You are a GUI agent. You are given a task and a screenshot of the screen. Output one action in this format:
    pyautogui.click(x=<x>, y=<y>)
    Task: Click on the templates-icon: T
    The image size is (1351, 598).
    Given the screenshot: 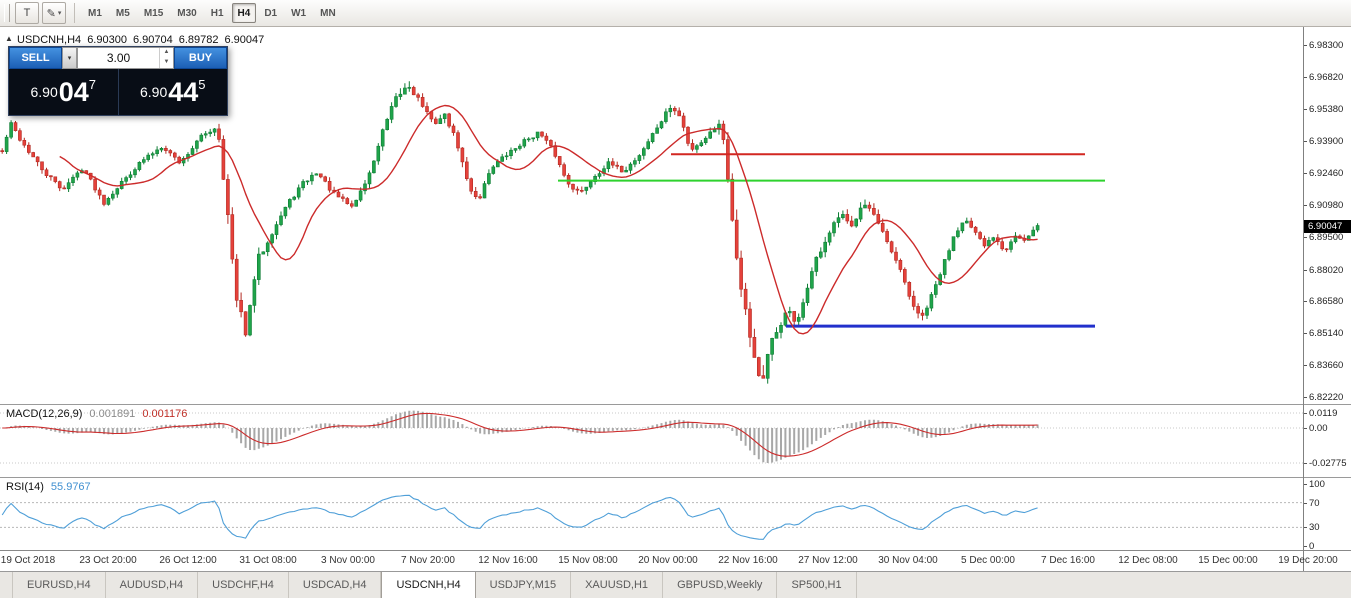 What is the action you would take?
    pyautogui.click(x=27, y=13)
    